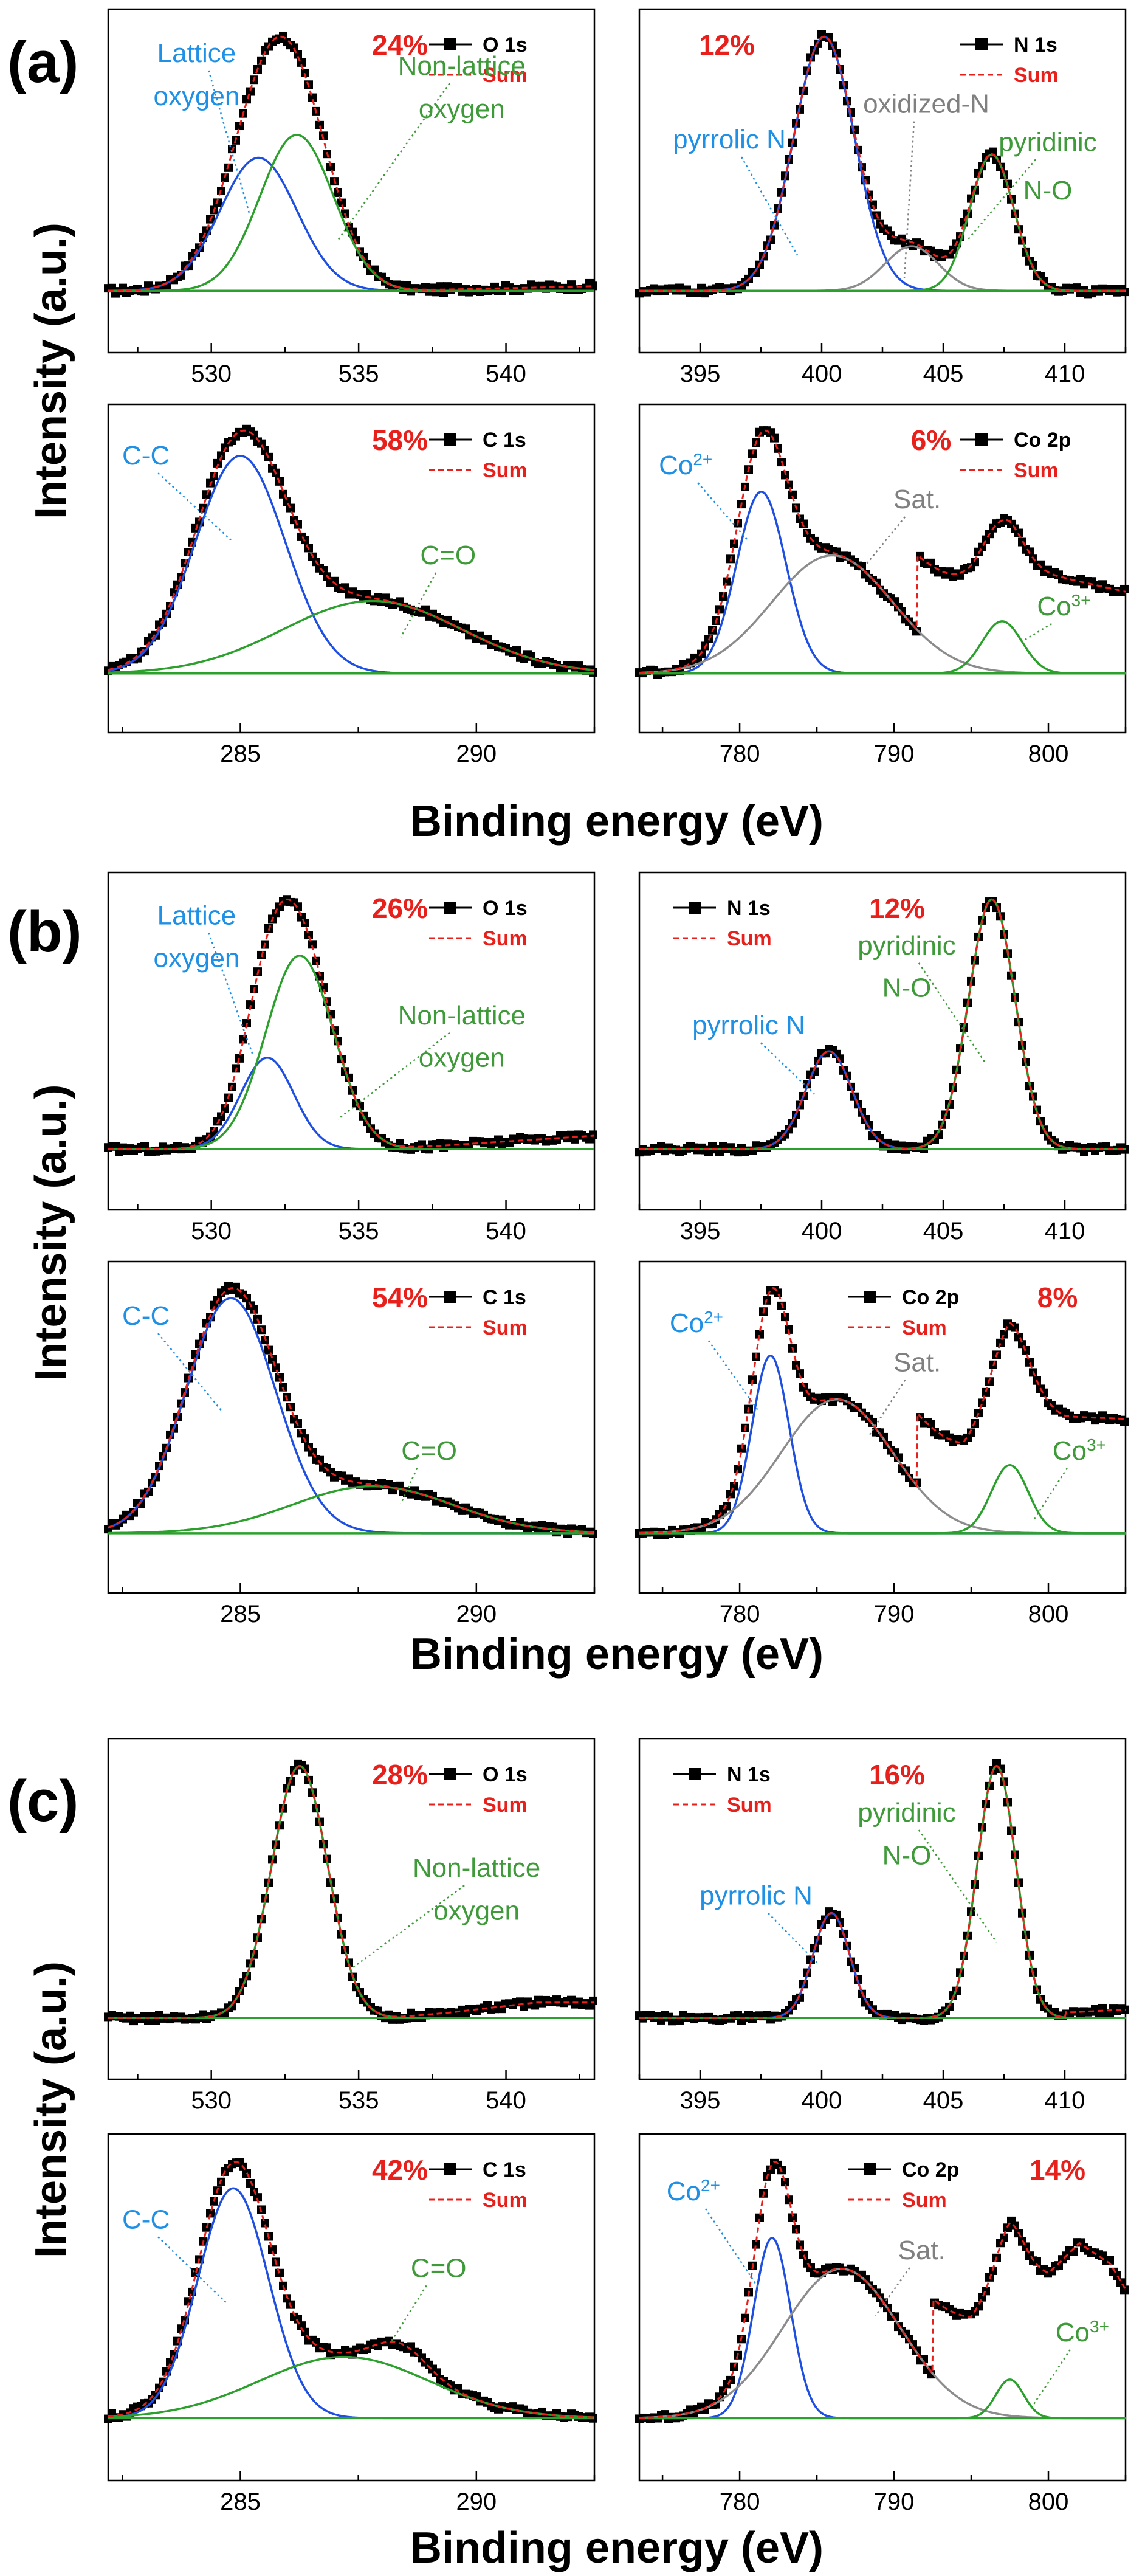 Image resolution: width=1145 pixels, height=2576 pixels. What do you see at coordinates (685, 465) in the screenshot?
I see `annotation-label: Co2+` at bounding box center [685, 465].